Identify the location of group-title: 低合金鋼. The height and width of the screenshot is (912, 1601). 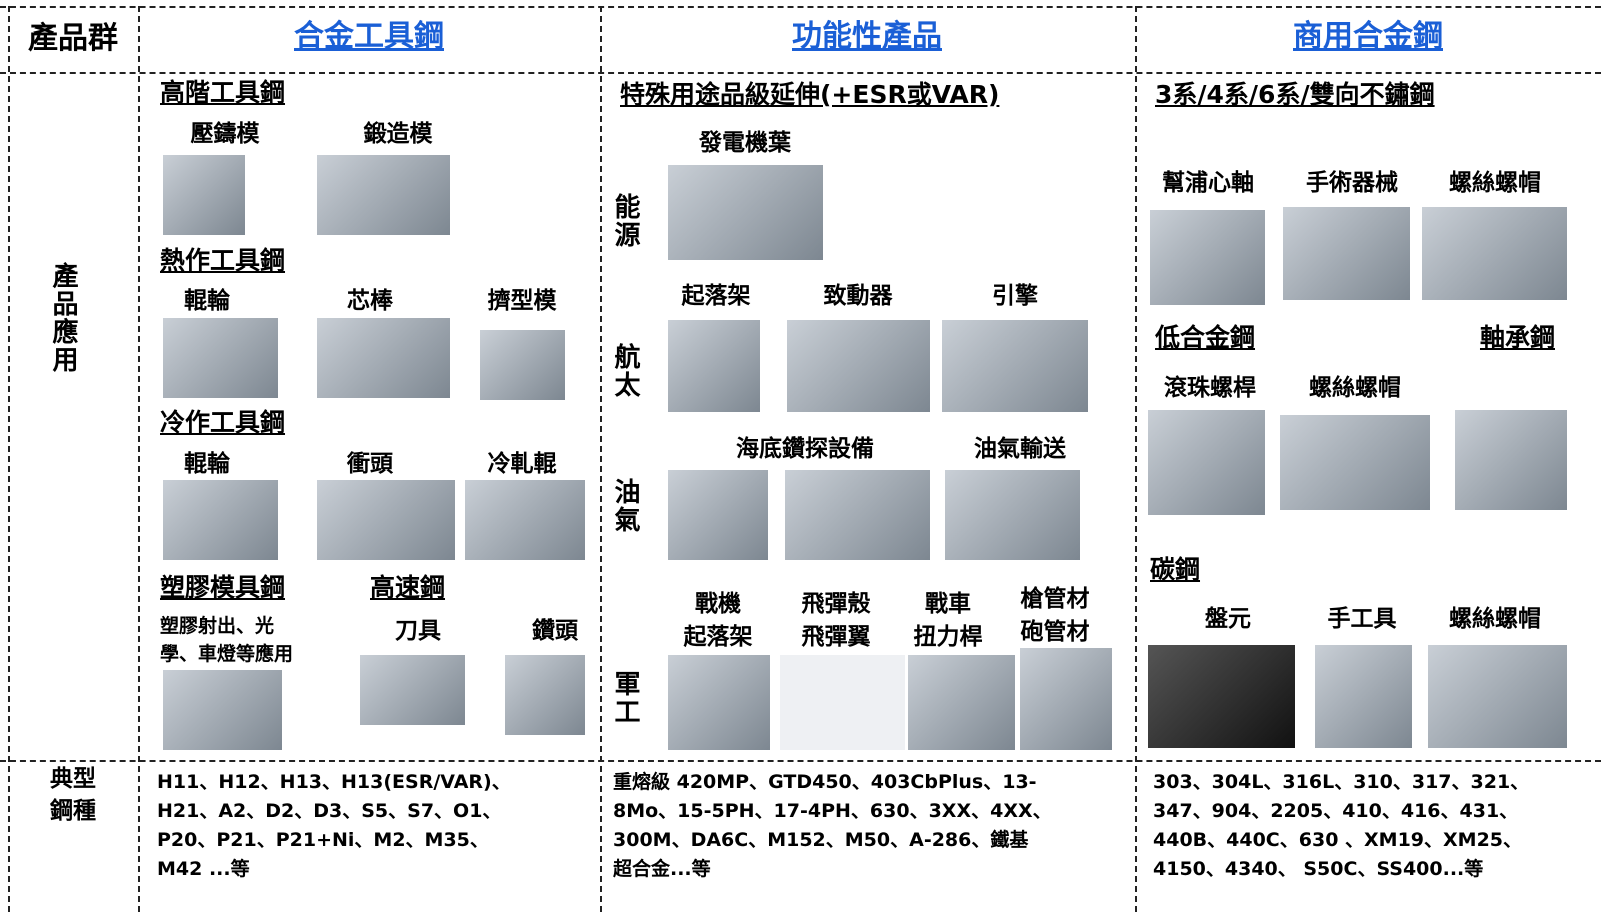
(1205, 337).